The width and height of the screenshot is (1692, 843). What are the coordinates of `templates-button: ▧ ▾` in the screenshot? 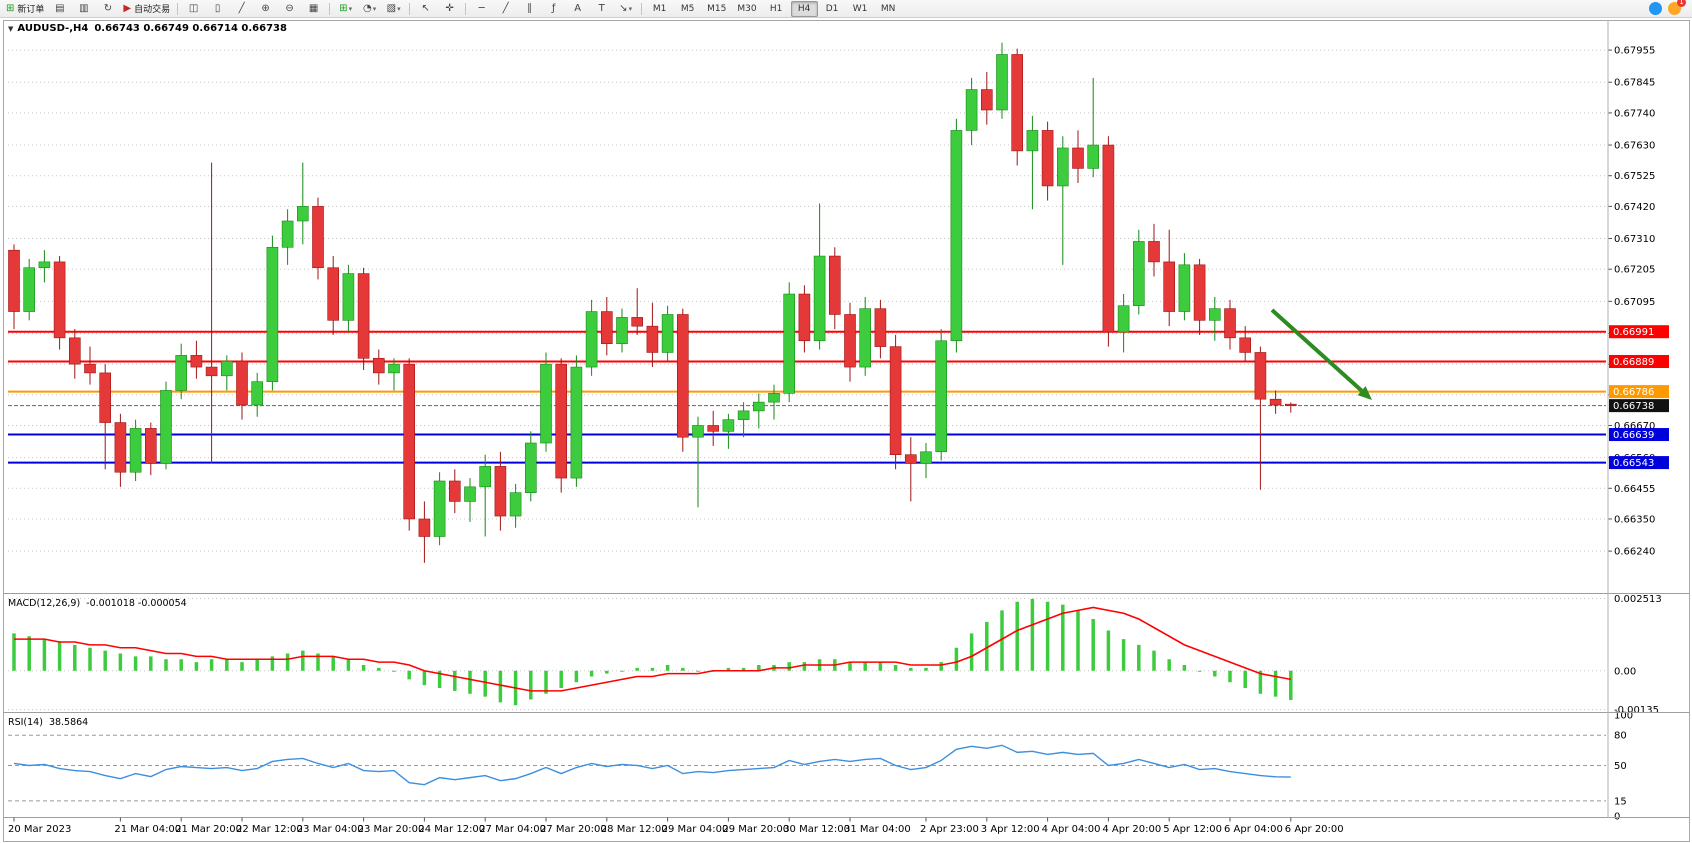 It's located at (393, 8).